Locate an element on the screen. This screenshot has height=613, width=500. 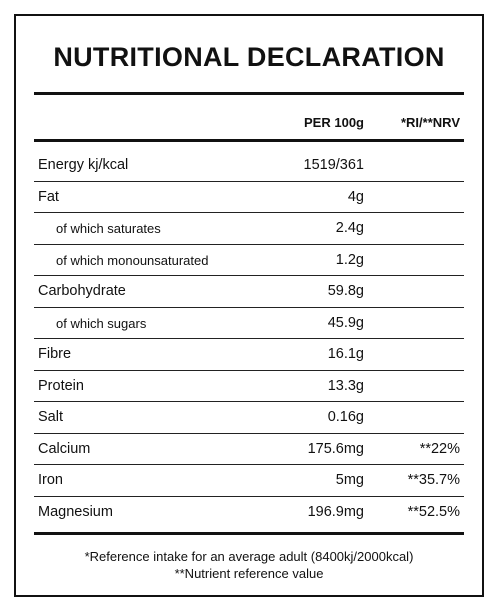
table-row: Protein 13.3g is located at coordinates (249, 386).